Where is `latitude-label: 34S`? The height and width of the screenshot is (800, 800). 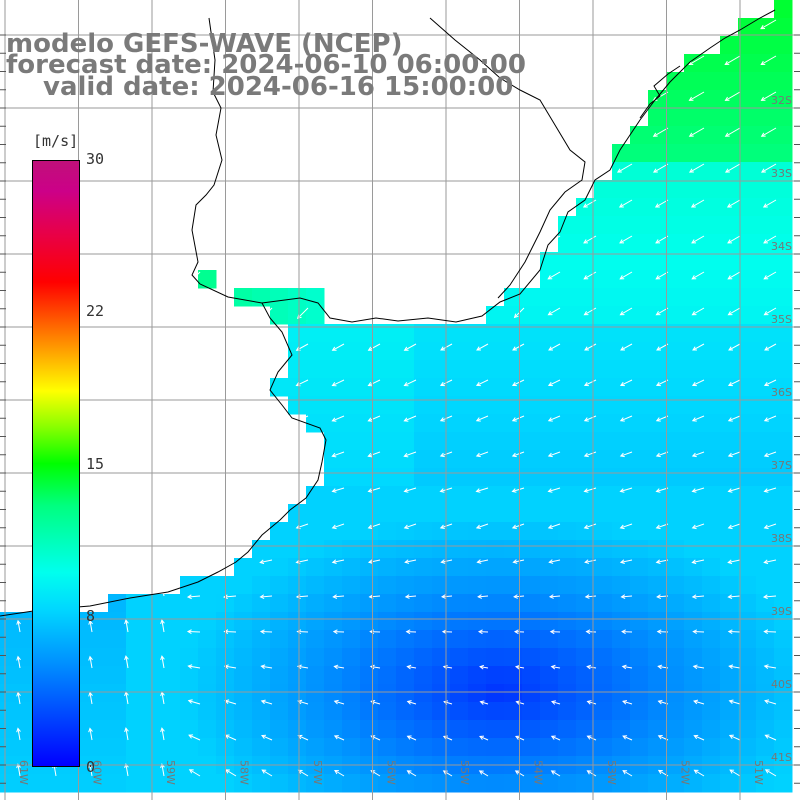 latitude-label: 34S is located at coordinates (781, 246).